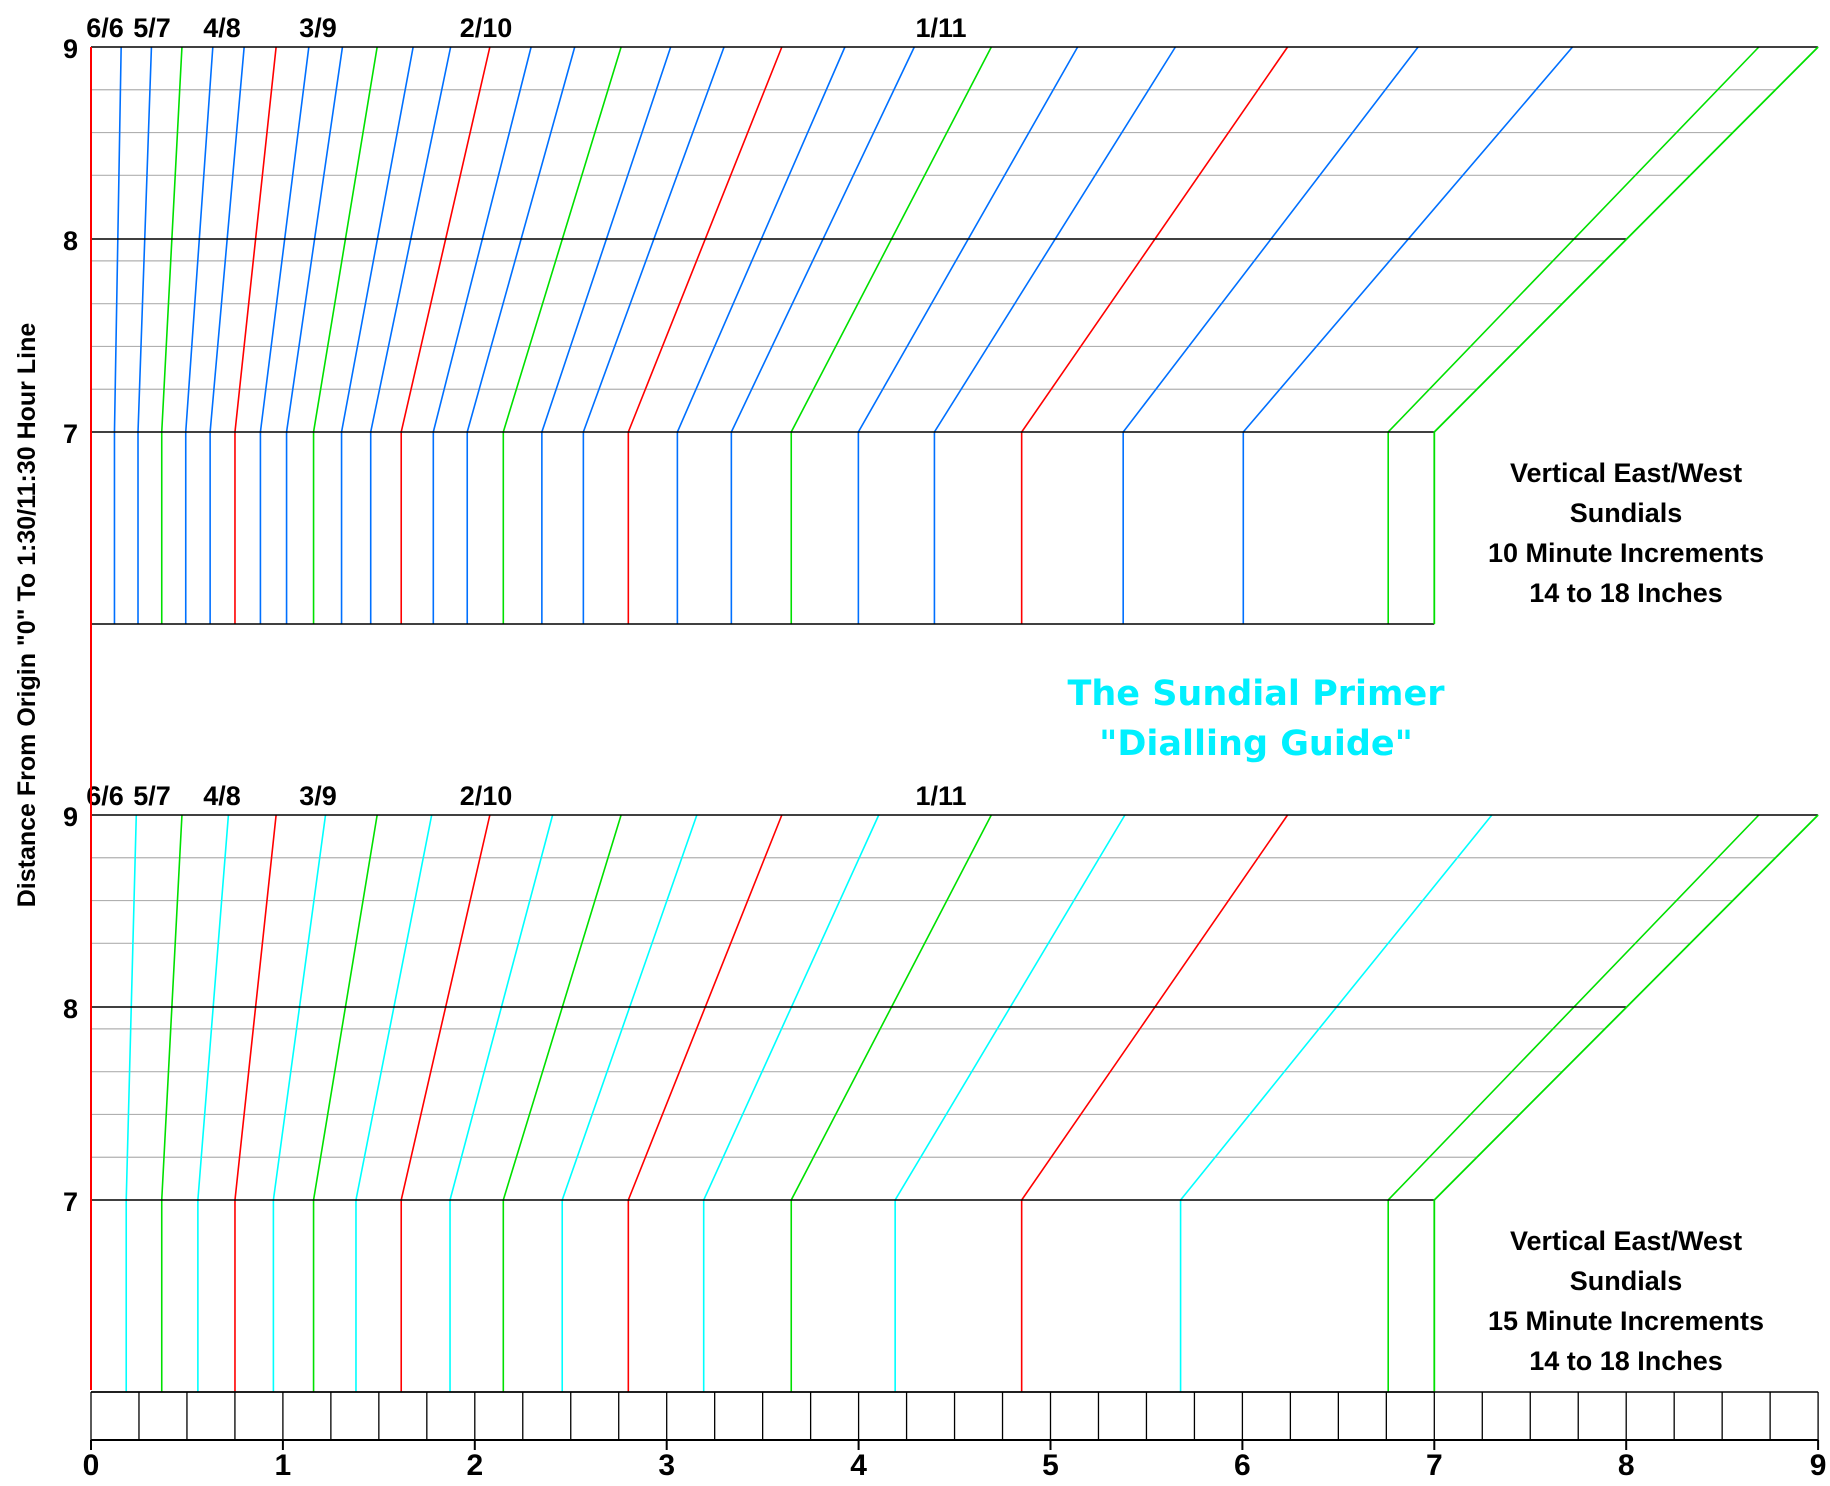 This screenshot has height=1486, width=1830. I want to click on x-tick-label: 6, so click(1242, 1465).